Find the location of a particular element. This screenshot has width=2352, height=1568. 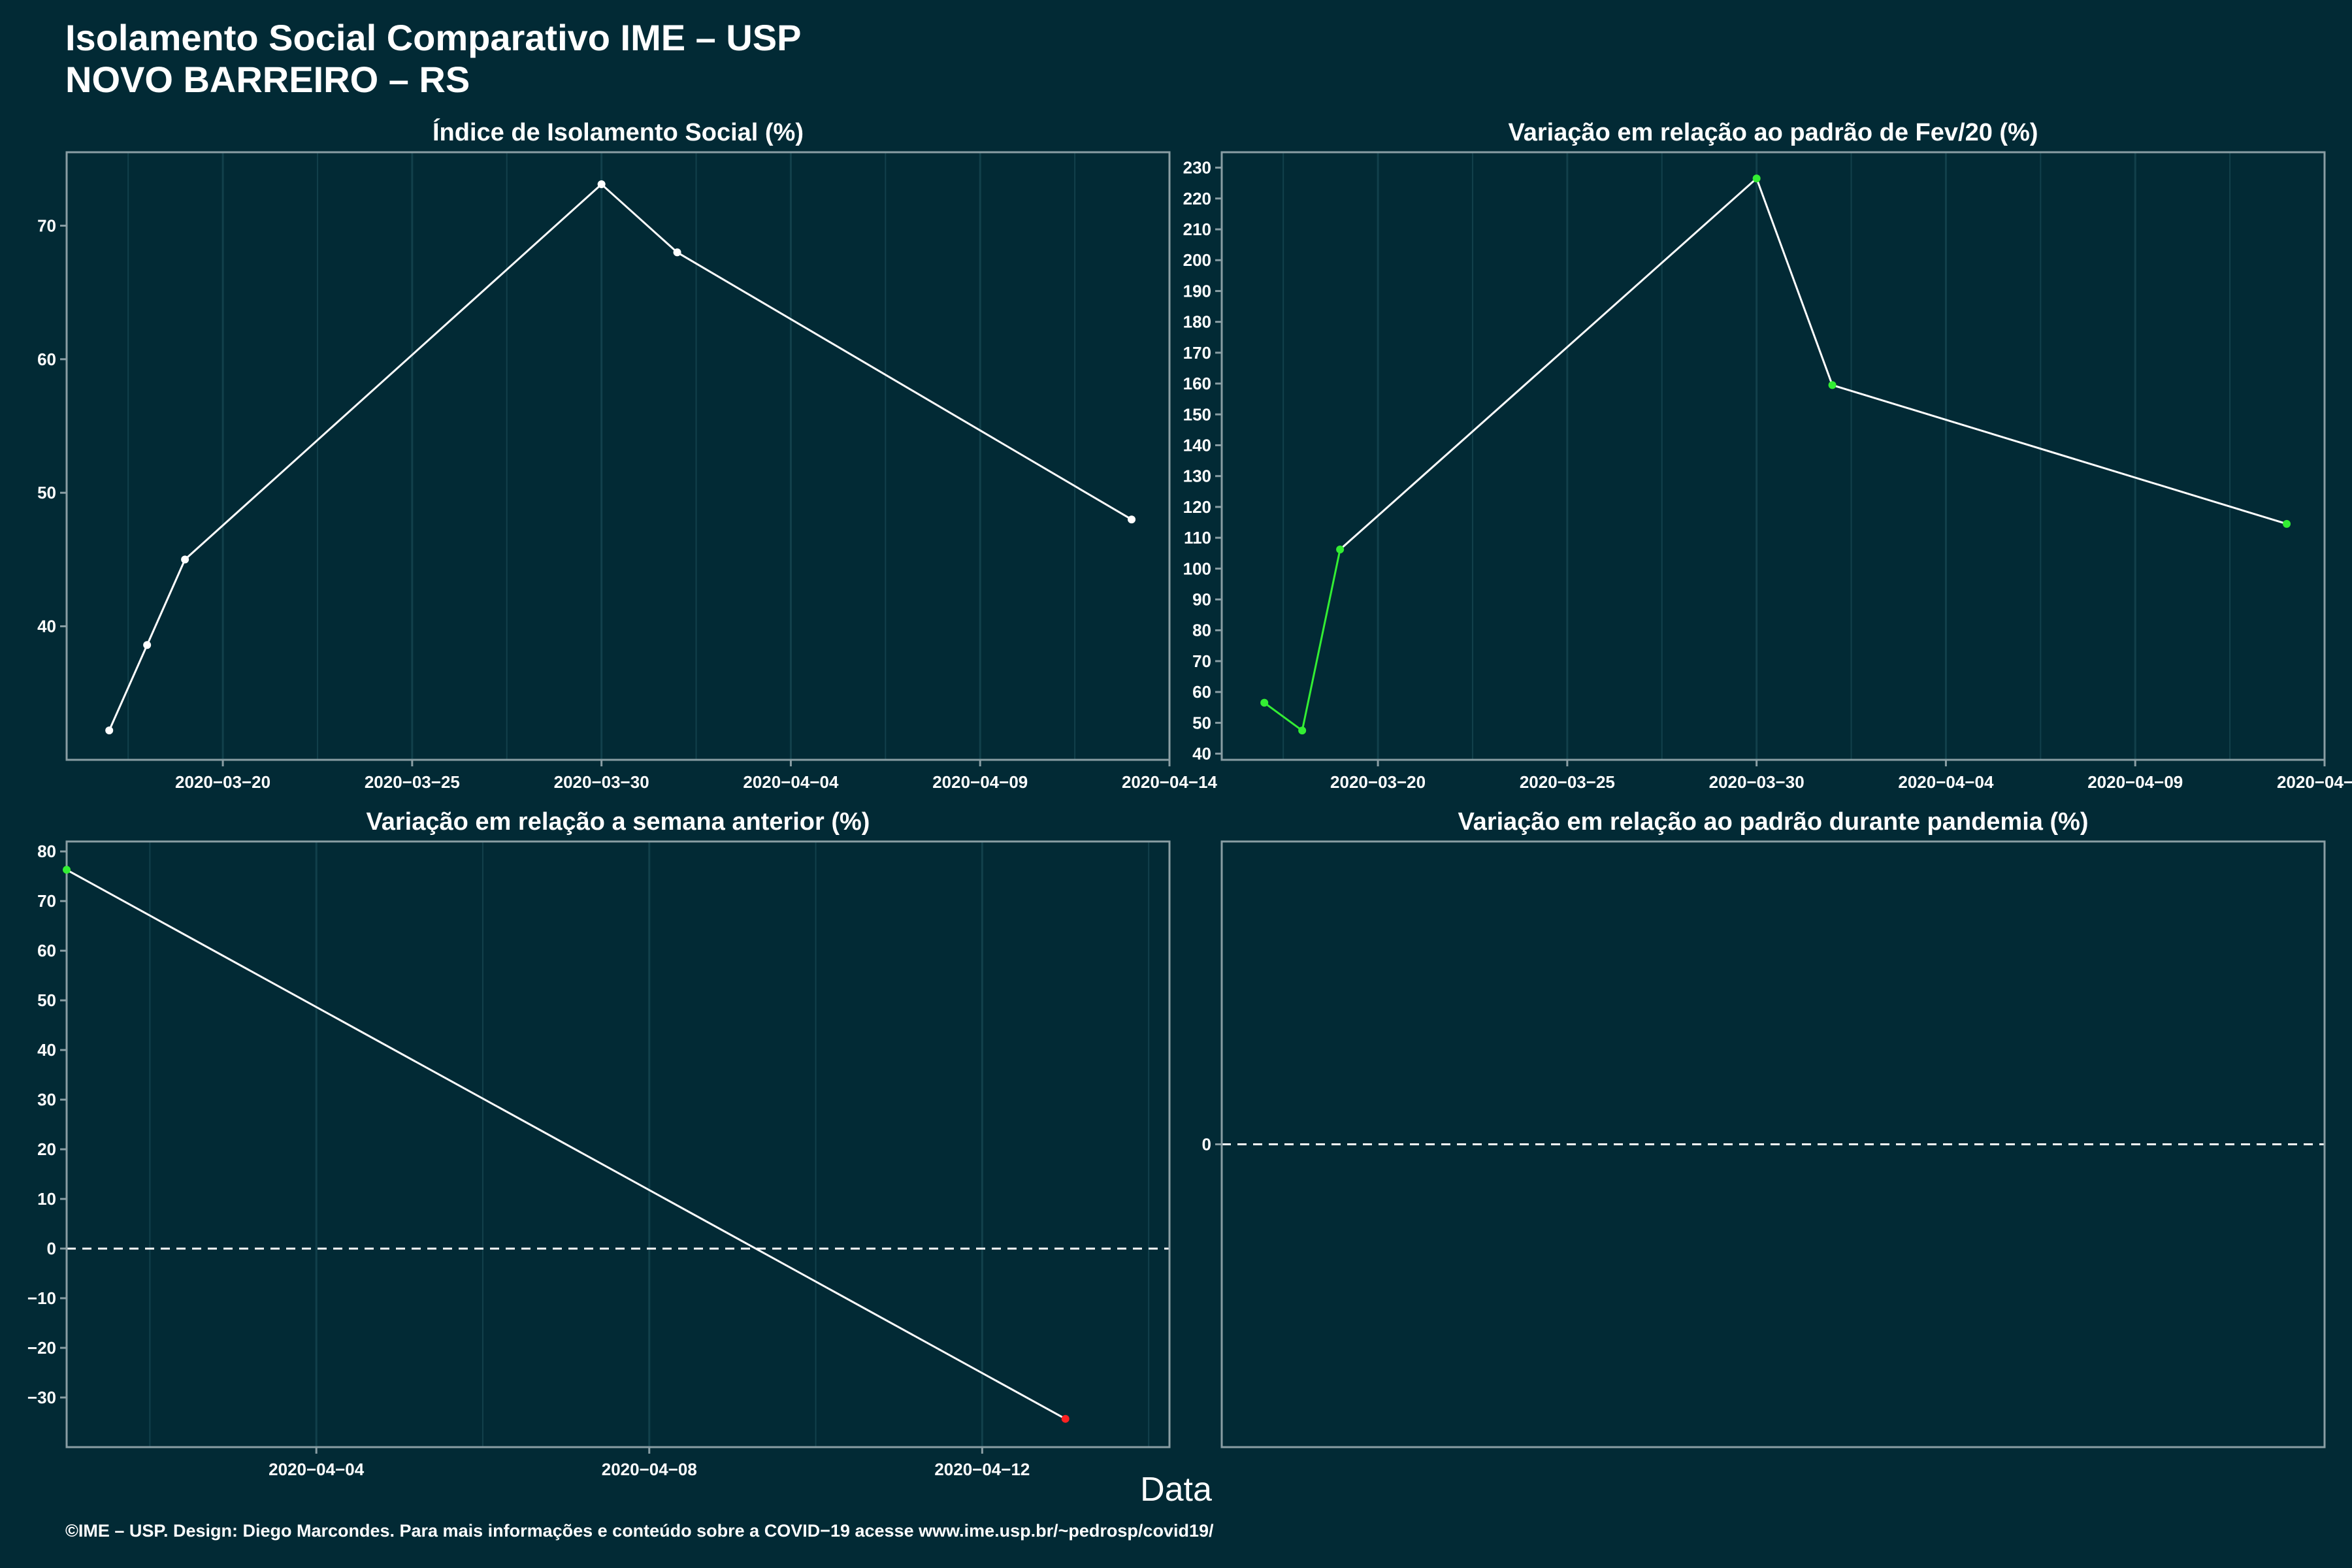

y-tick-label: −20 is located at coordinates (41, 1348).